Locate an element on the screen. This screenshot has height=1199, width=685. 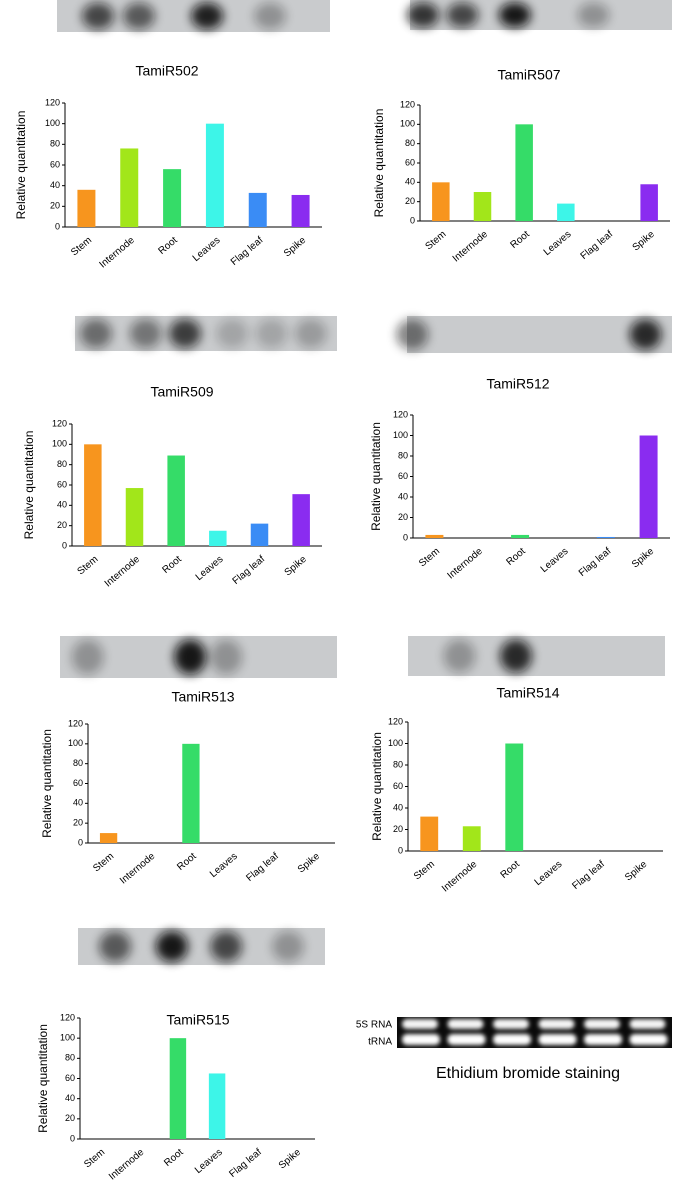
gel-image is located at coordinates (534, 1032).